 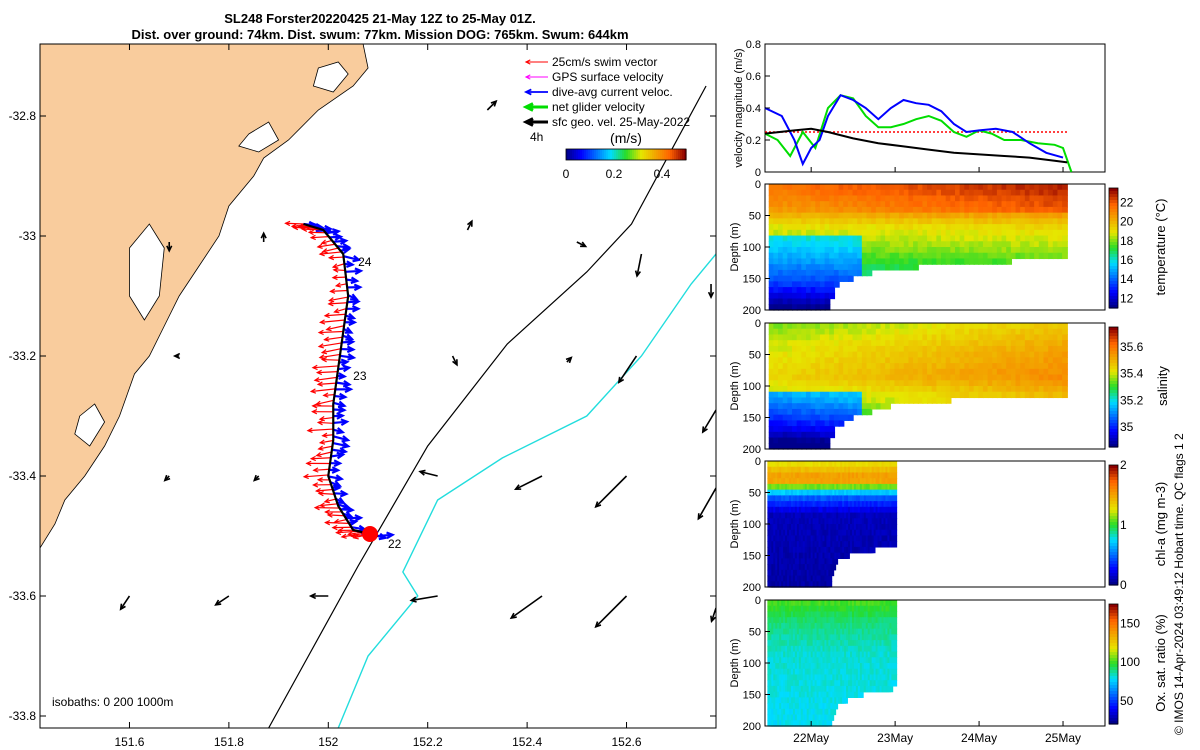 What do you see at coordinates (598, 107) in the screenshot?
I see `legend-label-3: net glider velocity` at bounding box center [598, 107].